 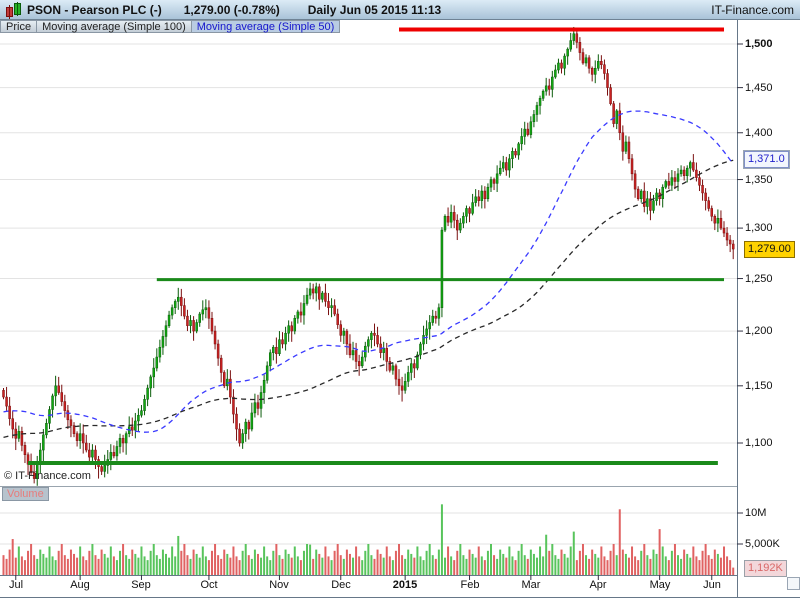 I want to click on timeframe-datetime: Daily Jun 05 2015 11:13, so click(x=374, y=9).